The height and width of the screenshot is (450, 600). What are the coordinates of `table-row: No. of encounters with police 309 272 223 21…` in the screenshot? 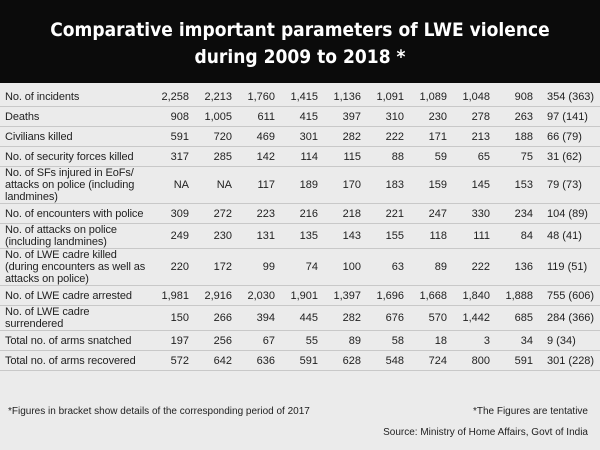 It's located at (300, 213).